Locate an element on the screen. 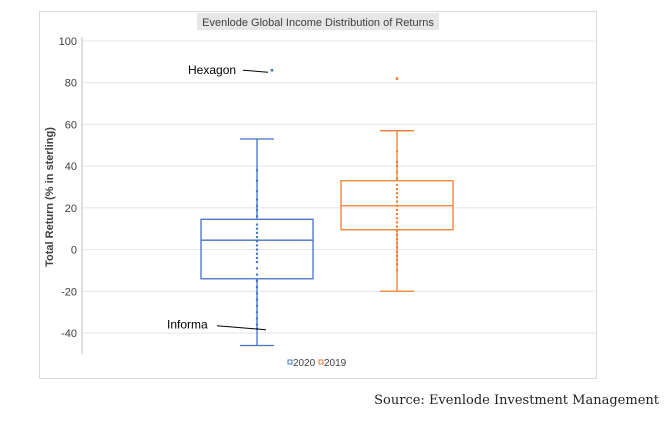 The height and width of the screenshot is (422, 669). y-tick-label: 0 is located at coordinates (74, 251).